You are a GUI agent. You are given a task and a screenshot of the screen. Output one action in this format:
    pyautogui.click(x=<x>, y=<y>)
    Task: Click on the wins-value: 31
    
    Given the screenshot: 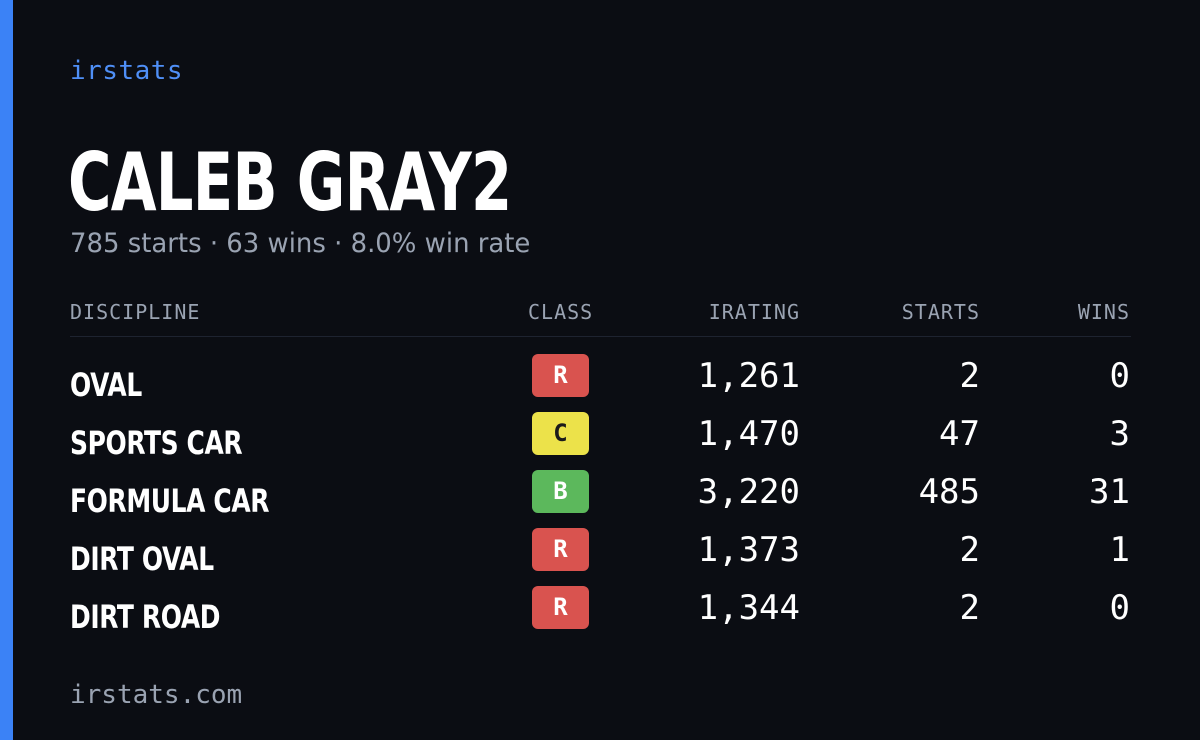 What is the action you would take?
    pyautogui.click(x=1109, y=492)
    